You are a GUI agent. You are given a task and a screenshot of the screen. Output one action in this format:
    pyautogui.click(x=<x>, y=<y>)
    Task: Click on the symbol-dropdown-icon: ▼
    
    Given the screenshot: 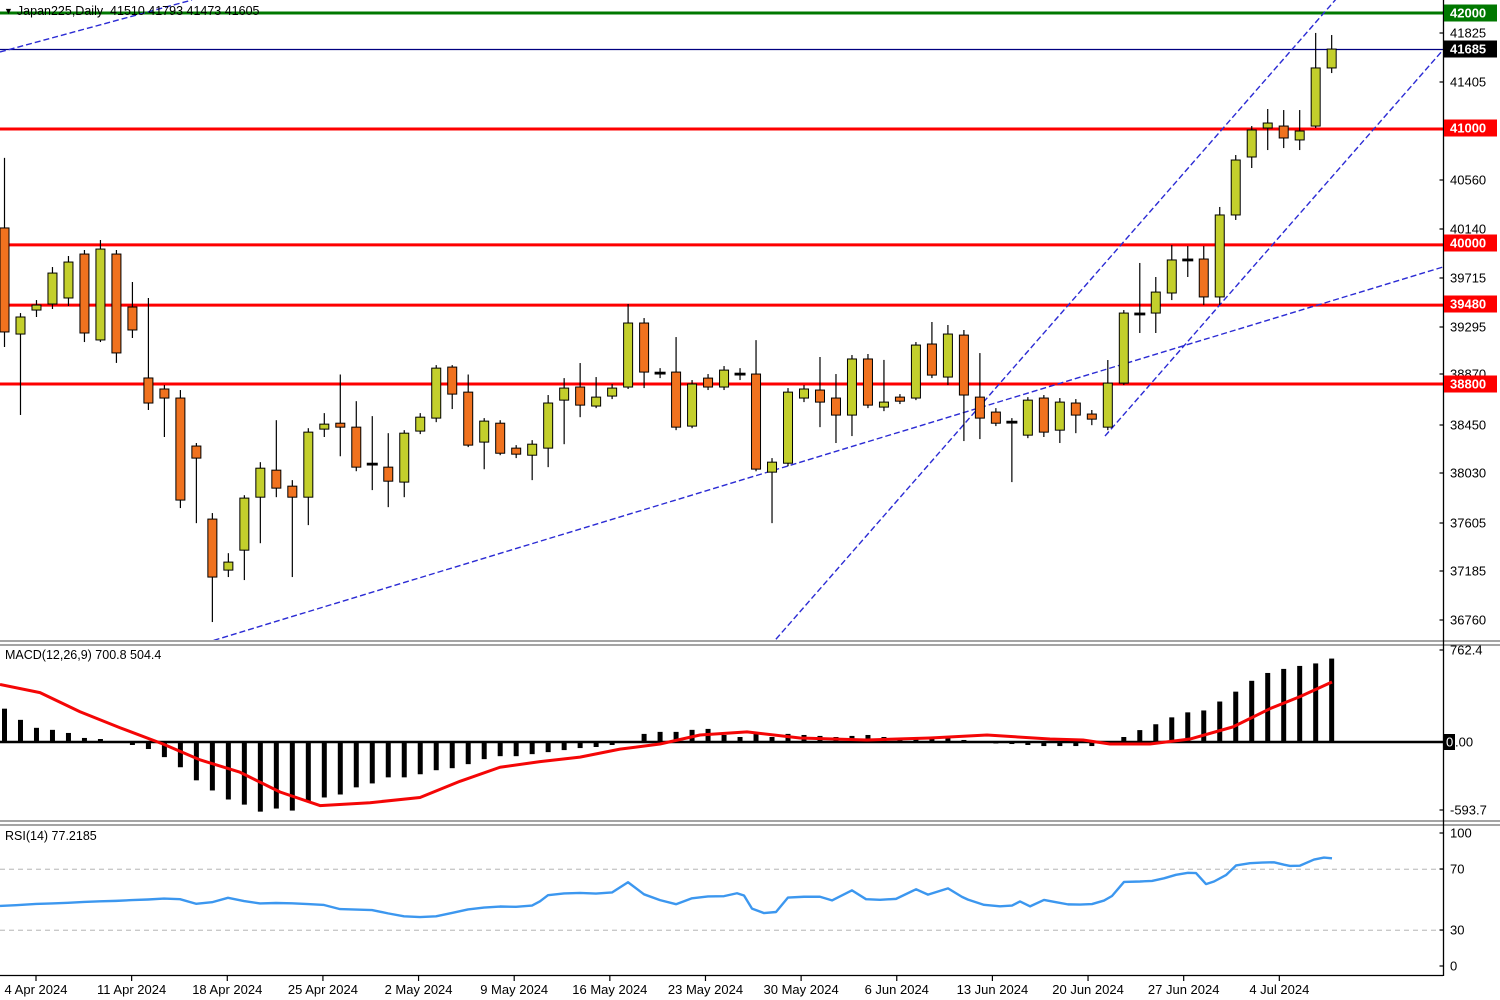 What is the action you would take?
    pyautogui.click(x=8, y=11)
    